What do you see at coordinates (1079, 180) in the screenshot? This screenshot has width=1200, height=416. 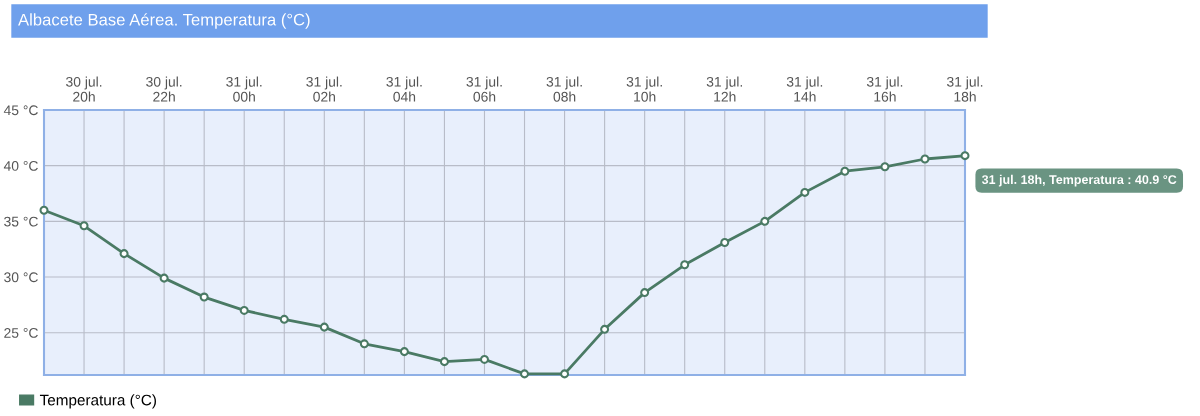 I see `annotation: 31 jul. 18h, Temperatura : 40.9 °C` at bounding box center [1079, 180].